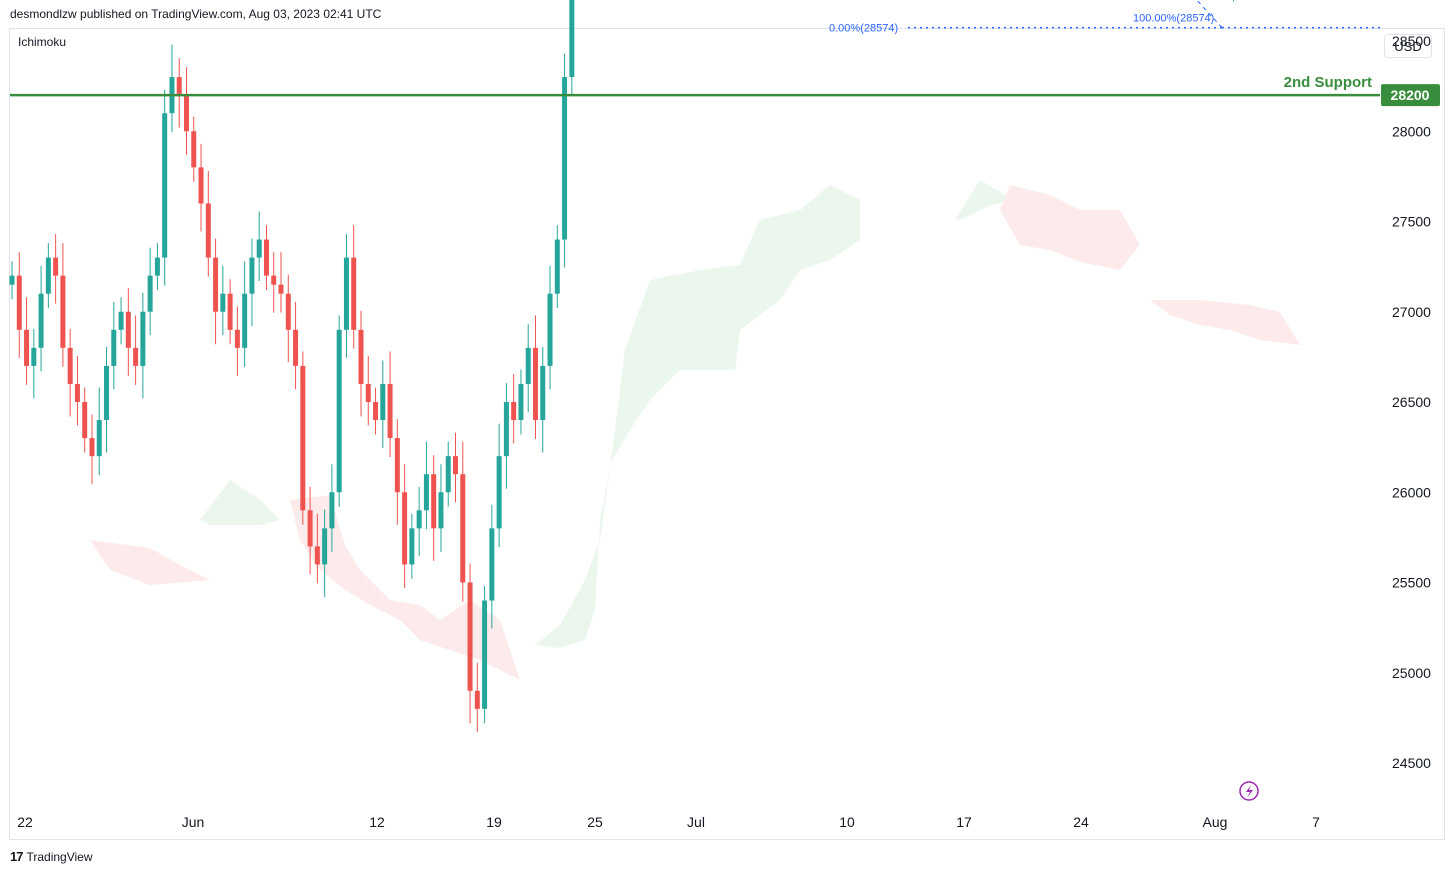 Image resolution: width=1455 pixels, height=875 pixels. I want to click on y-tick-label: 27000, so click(1411, 312).